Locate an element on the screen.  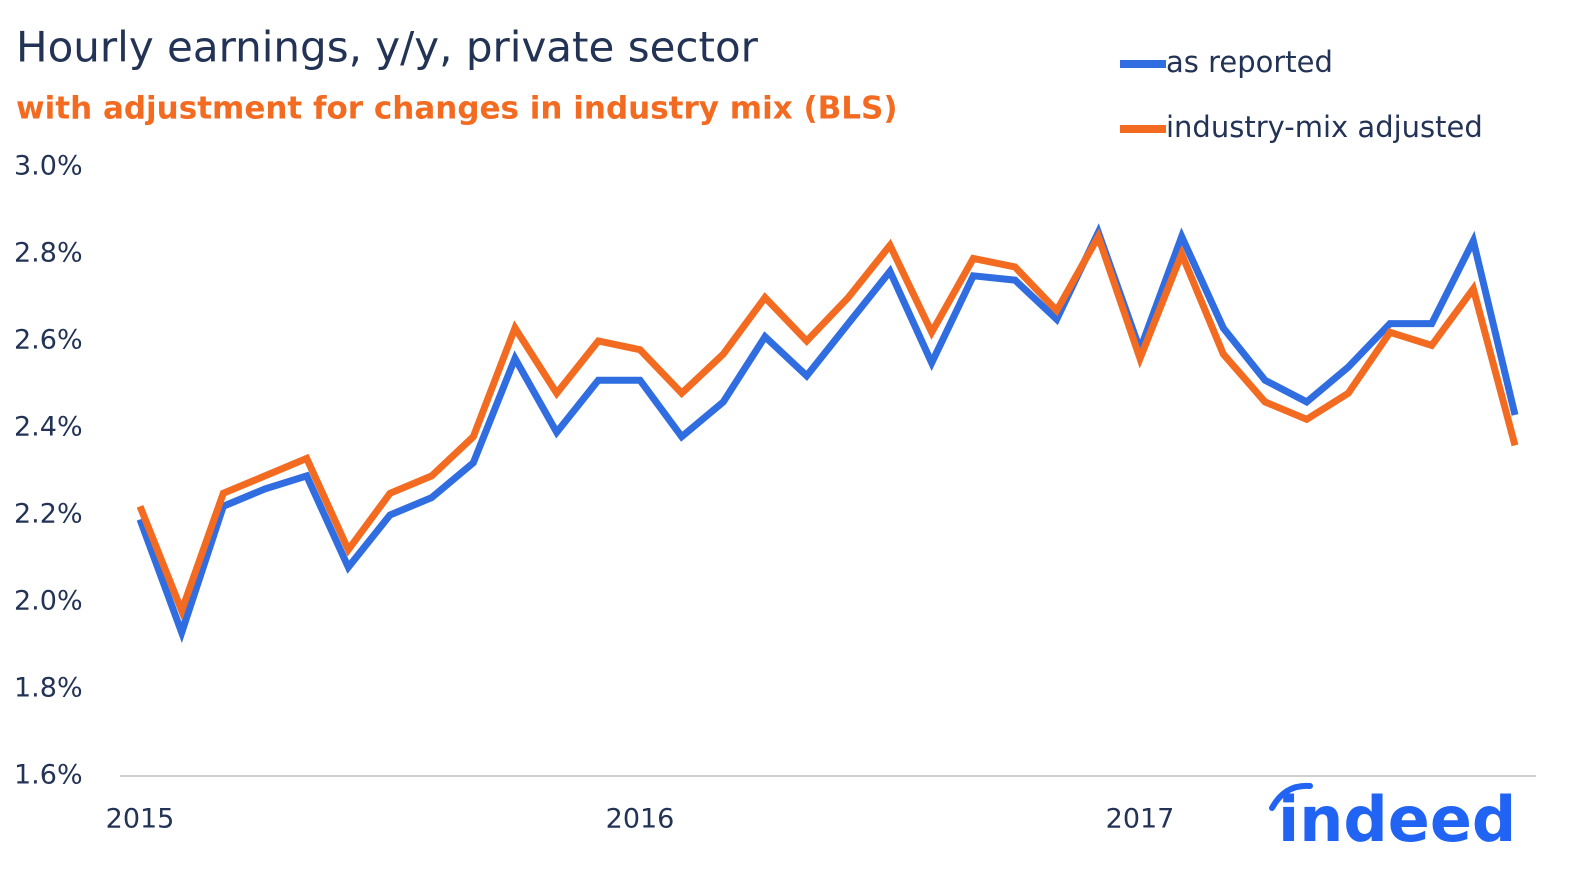
x-tick-label: 2016 is located at coordinates (640, 819).